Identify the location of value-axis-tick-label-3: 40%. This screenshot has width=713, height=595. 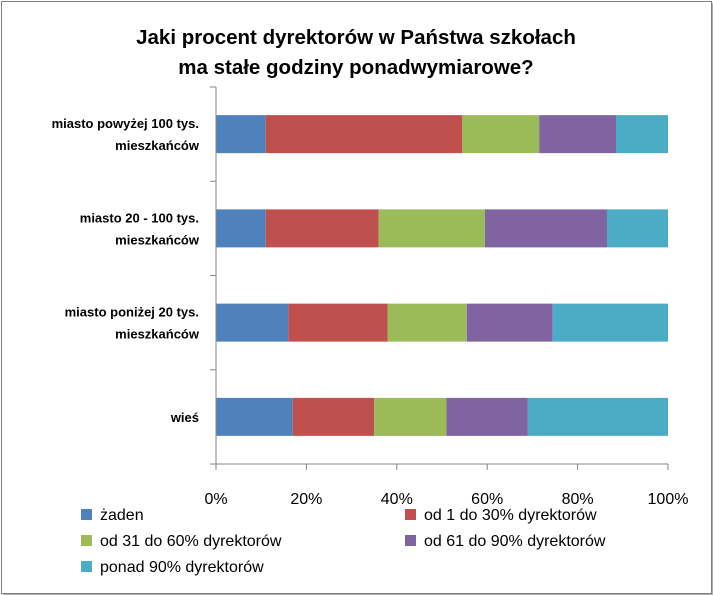
(397, 499).